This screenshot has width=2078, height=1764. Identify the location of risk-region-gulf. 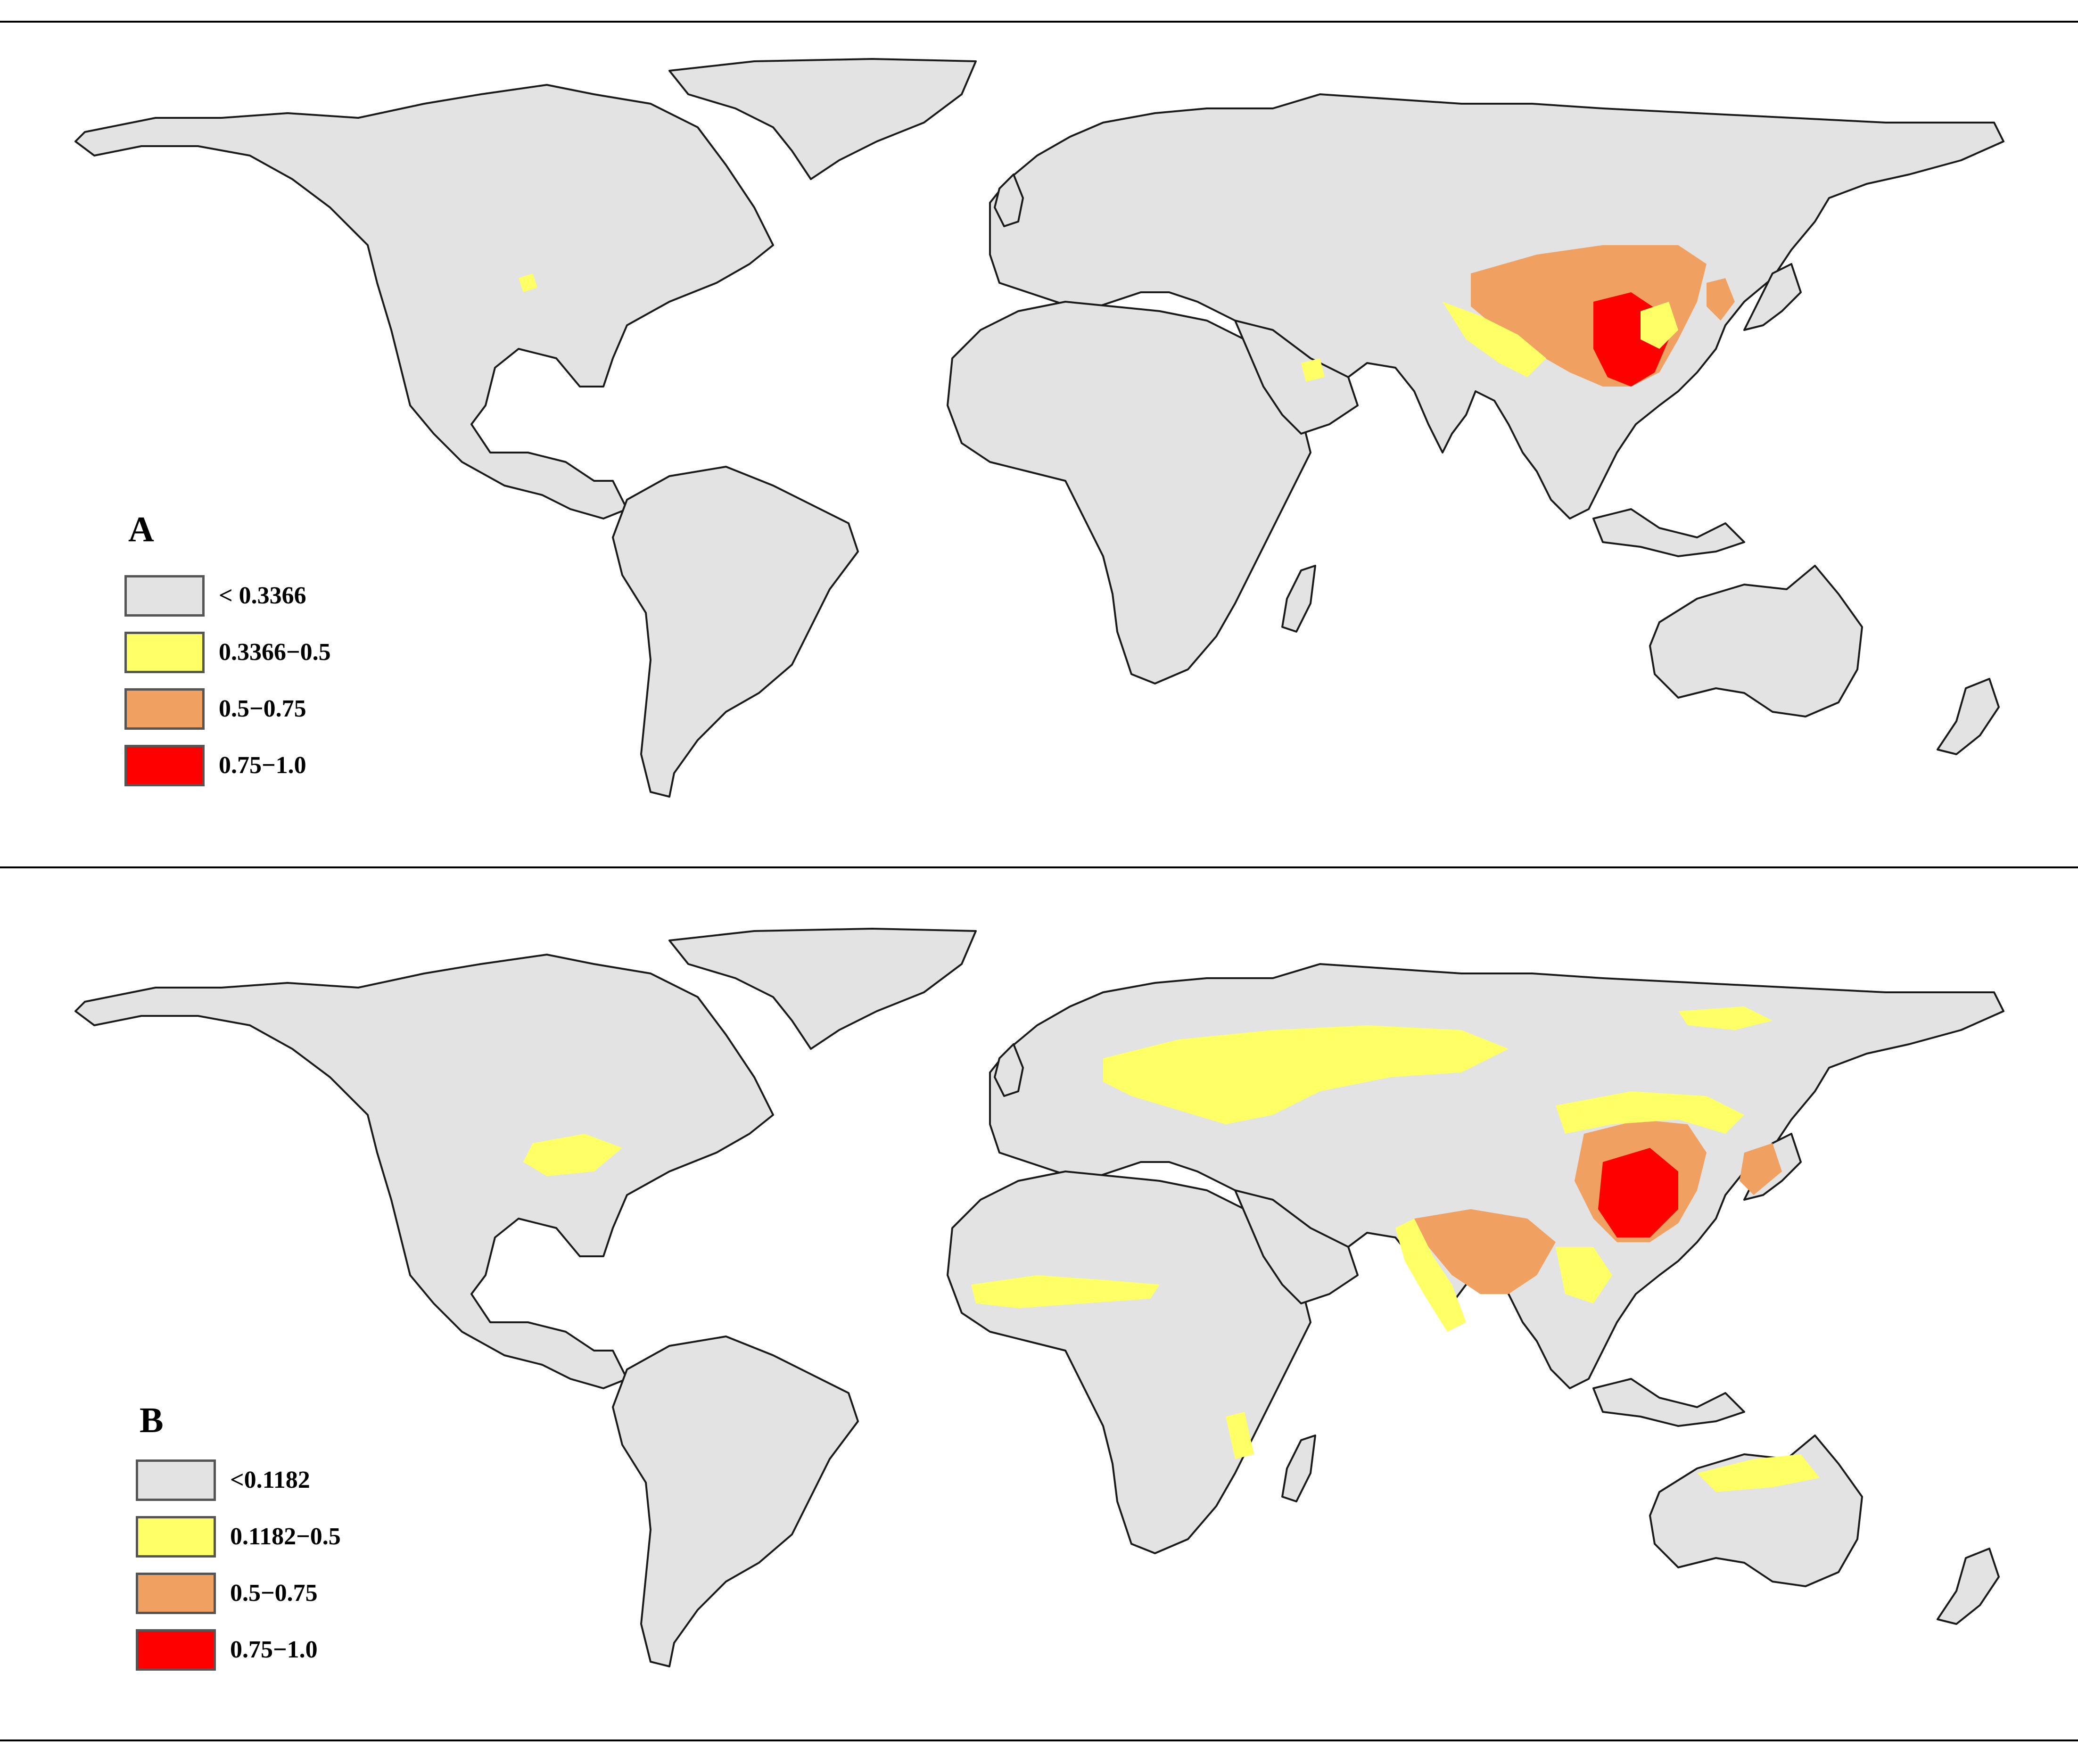
(1313, 370).